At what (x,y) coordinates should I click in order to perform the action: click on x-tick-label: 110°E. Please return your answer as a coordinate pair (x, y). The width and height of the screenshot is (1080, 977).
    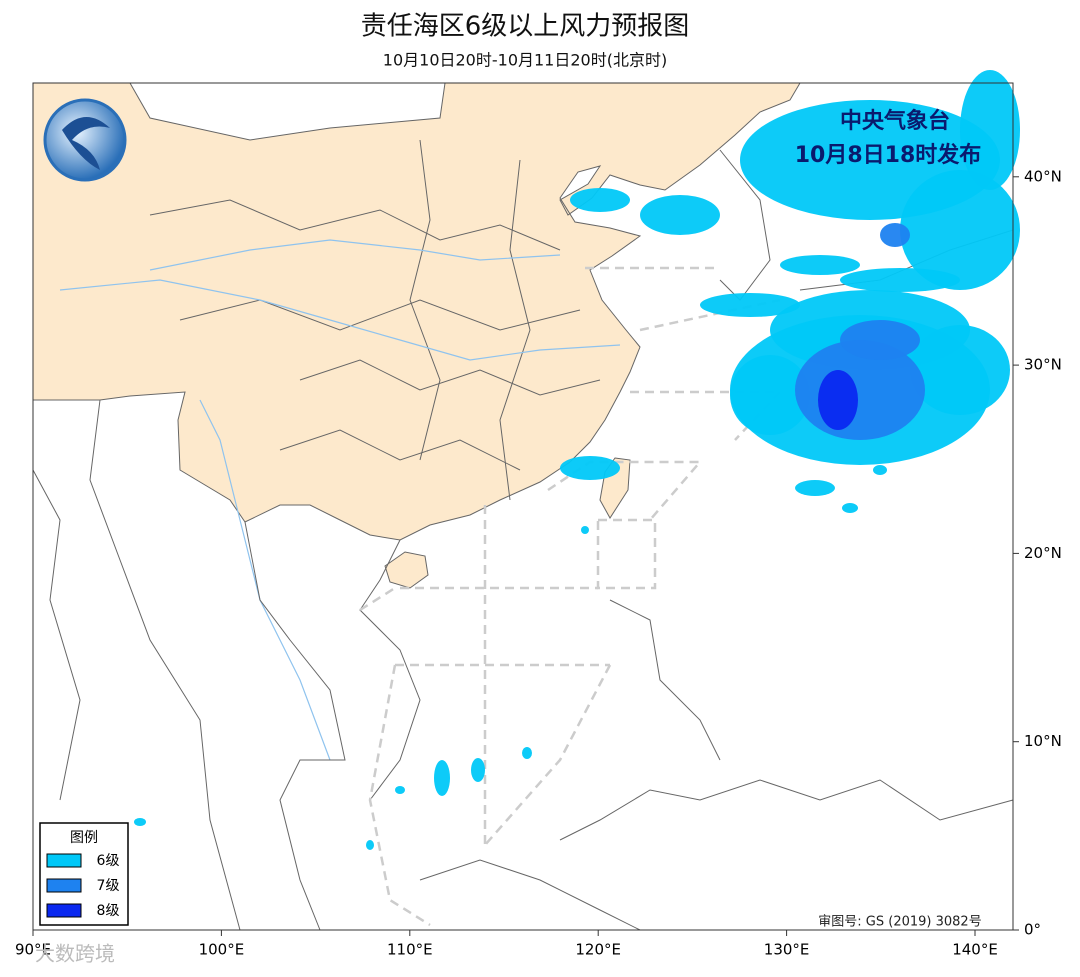
    Looking at the image, I should click on (410, 950).